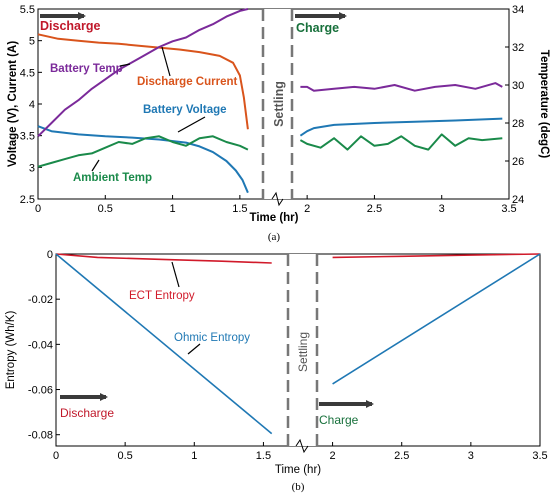 This screenshot has height=496, width=550. Describe the element at coordinates (27, 137) in the screenshot. I see `panel-a-left-tick-label: 3.5` at that location.